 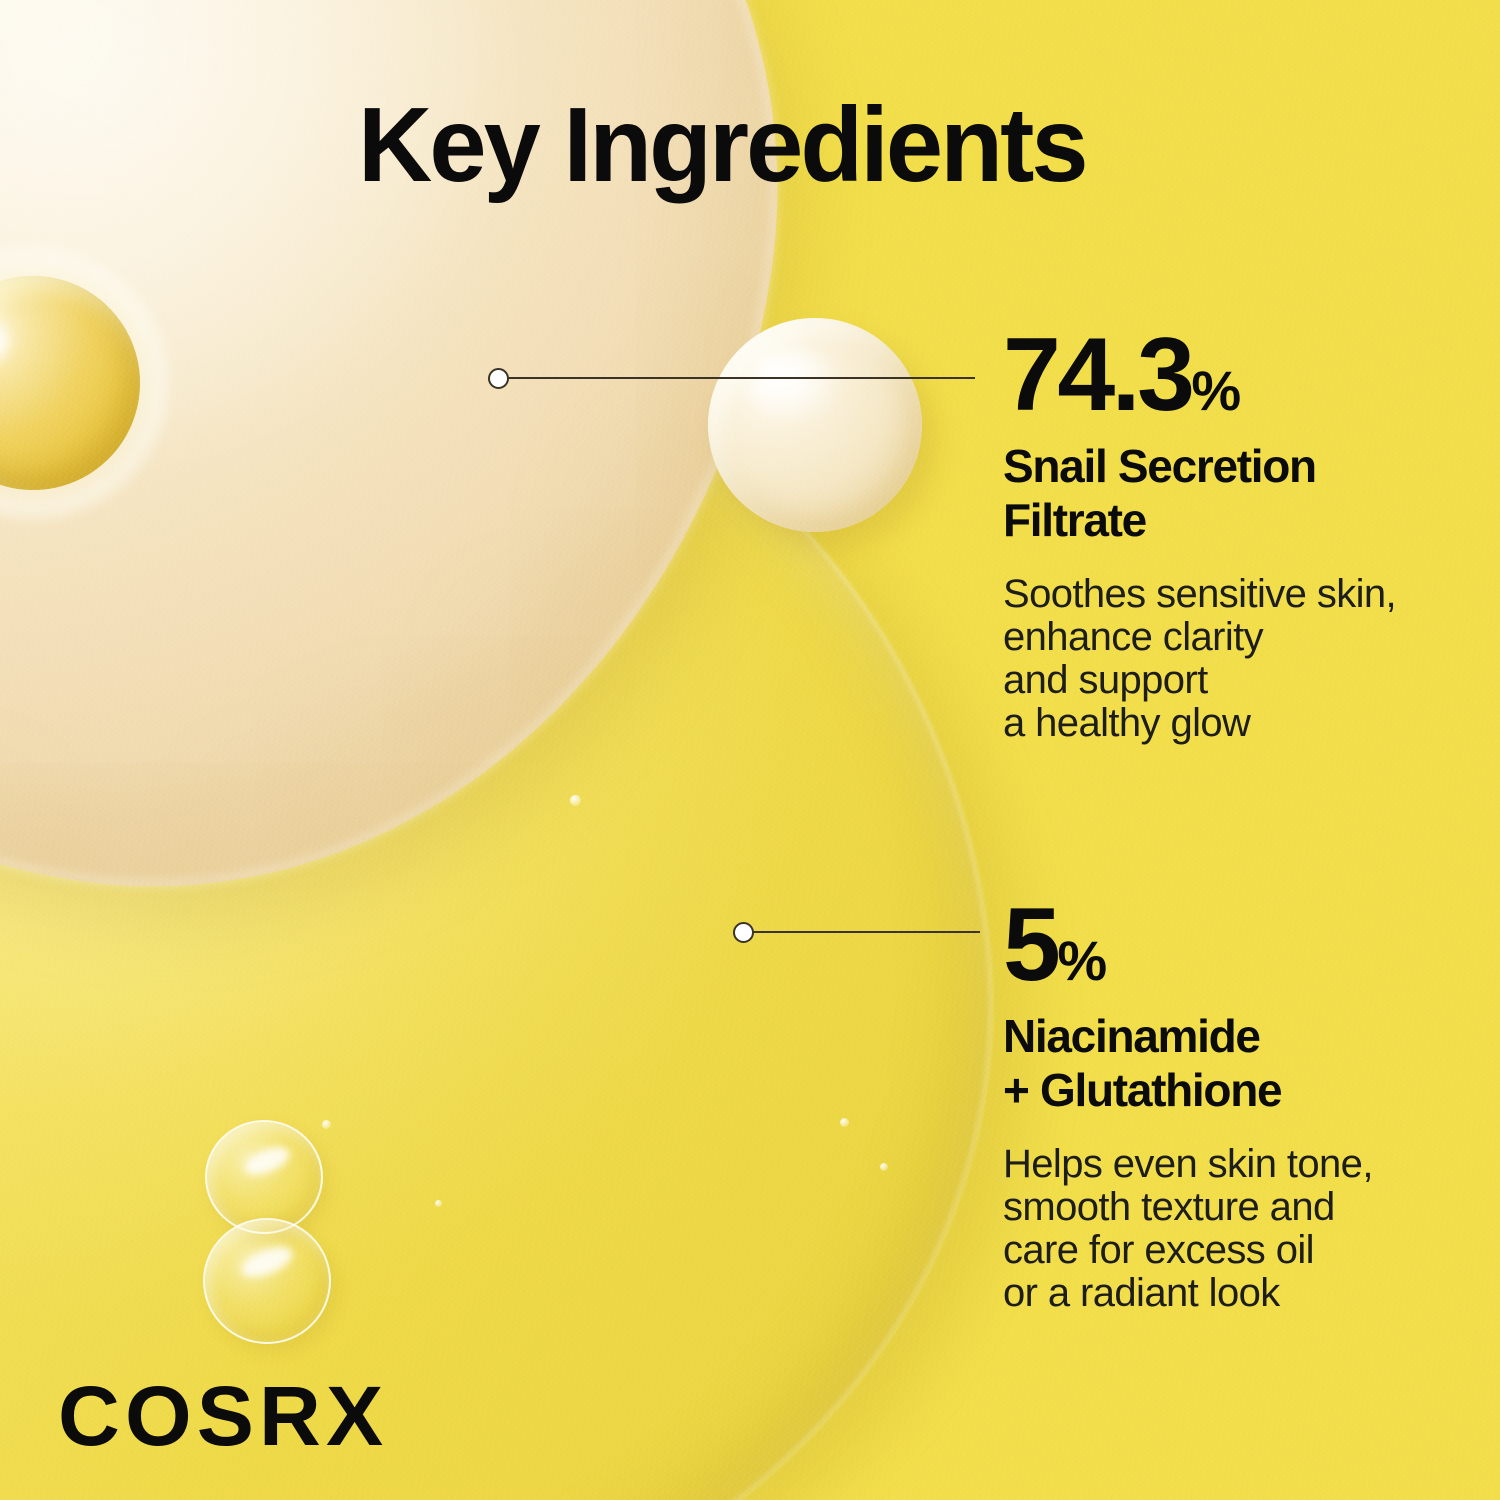 I want to click on twin-bubble-bottom, so click(x=267, y=1281).